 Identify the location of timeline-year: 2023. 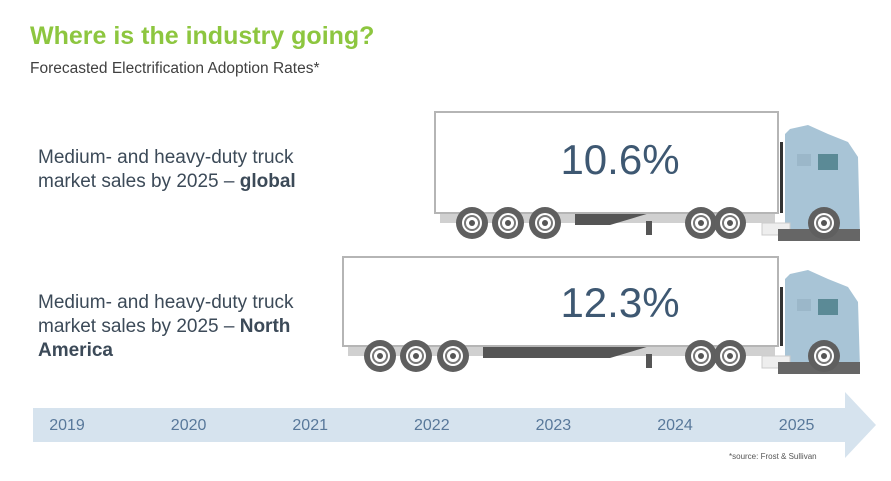
(553, 425).